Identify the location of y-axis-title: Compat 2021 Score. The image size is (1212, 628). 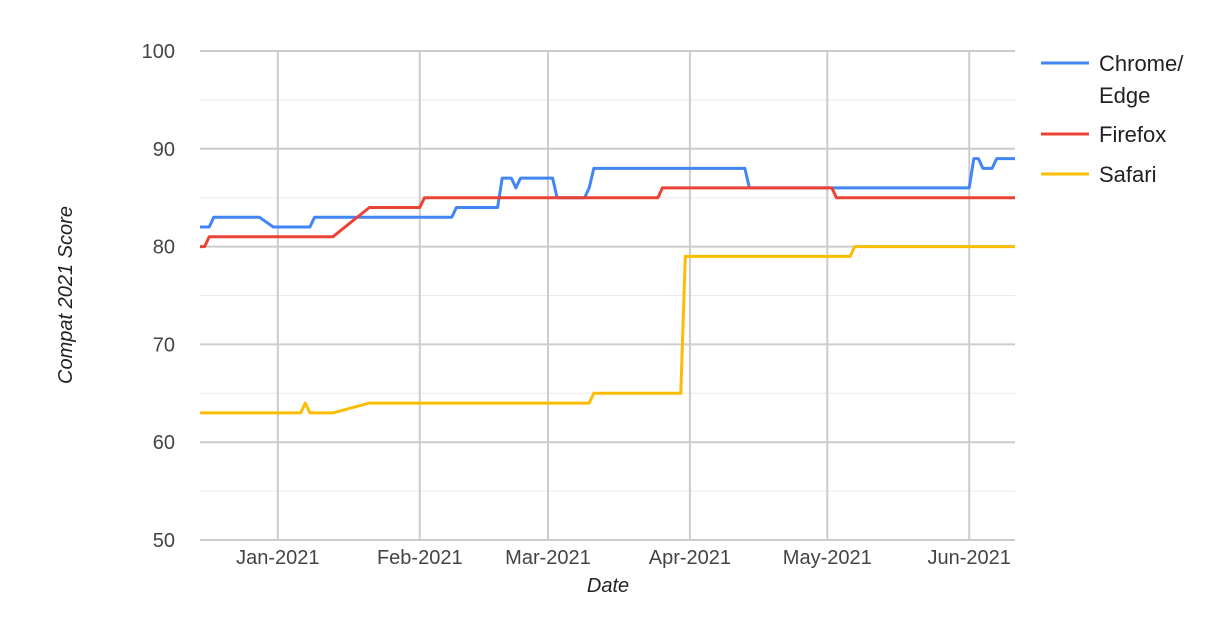
(66, 295).